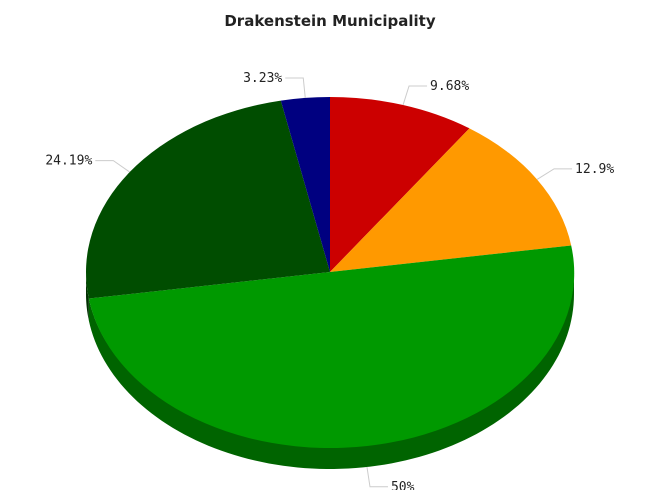 The height and width of the screenshot is (490, 652). What do you see at coordinates (262, 78) in the screenshot?
I see `slice-label-4: 3.23%` at bounding box center [262, 78].